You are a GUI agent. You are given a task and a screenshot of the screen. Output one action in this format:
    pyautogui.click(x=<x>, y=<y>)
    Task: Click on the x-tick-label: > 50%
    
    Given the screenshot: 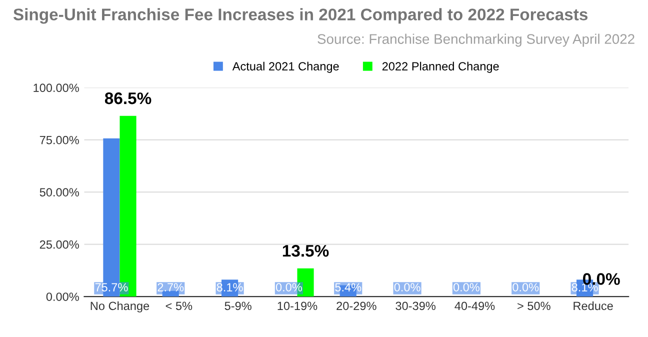 What is the action you would take?
    pyautogui.click(x=534, y=306)
    